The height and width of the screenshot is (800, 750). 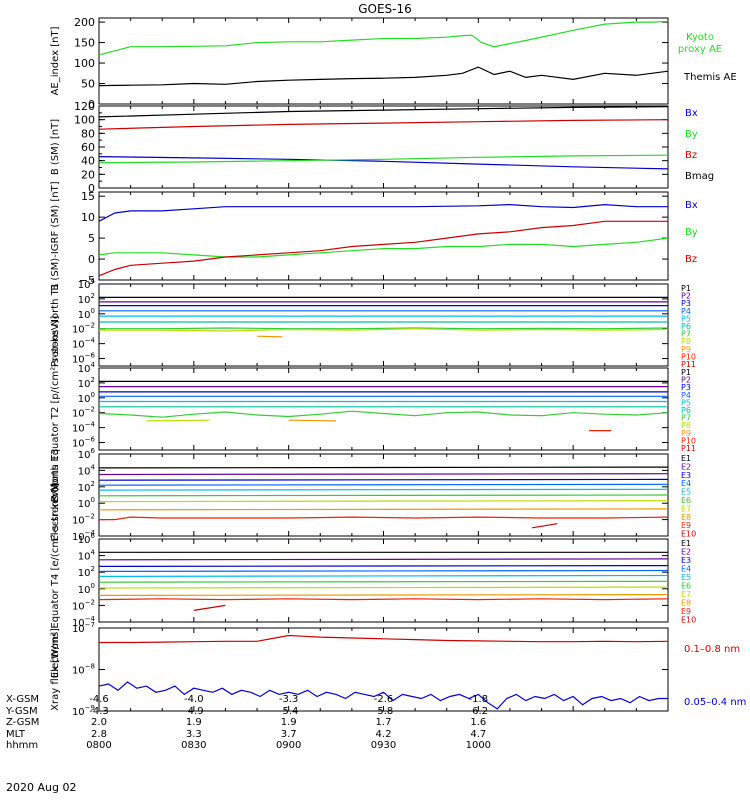 What do you see at coordinates (700, 37) in the screenshot?
I see `series-label: Kyoto` at bounding box center [700, 37].